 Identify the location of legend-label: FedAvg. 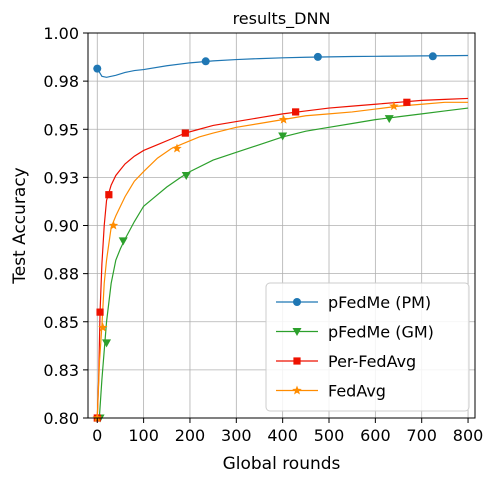
(357, 391).